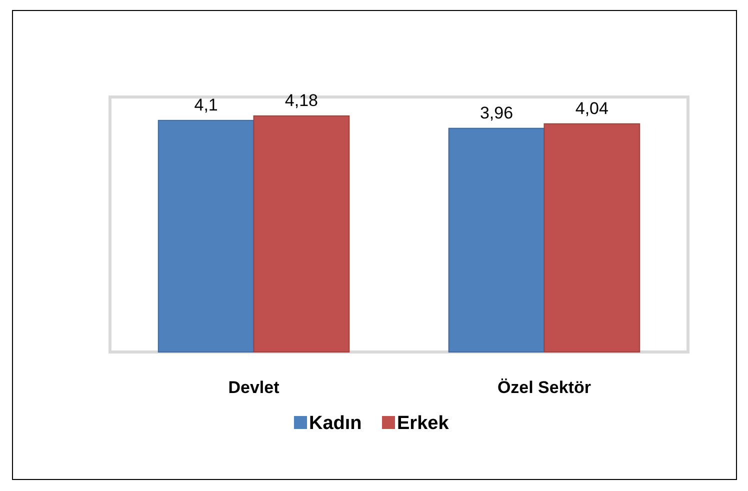 The image size is (748, 491). Describe the element at coordinates (254, 387) in the screenshot. I see `x-tick-label: Devlet` at that location.